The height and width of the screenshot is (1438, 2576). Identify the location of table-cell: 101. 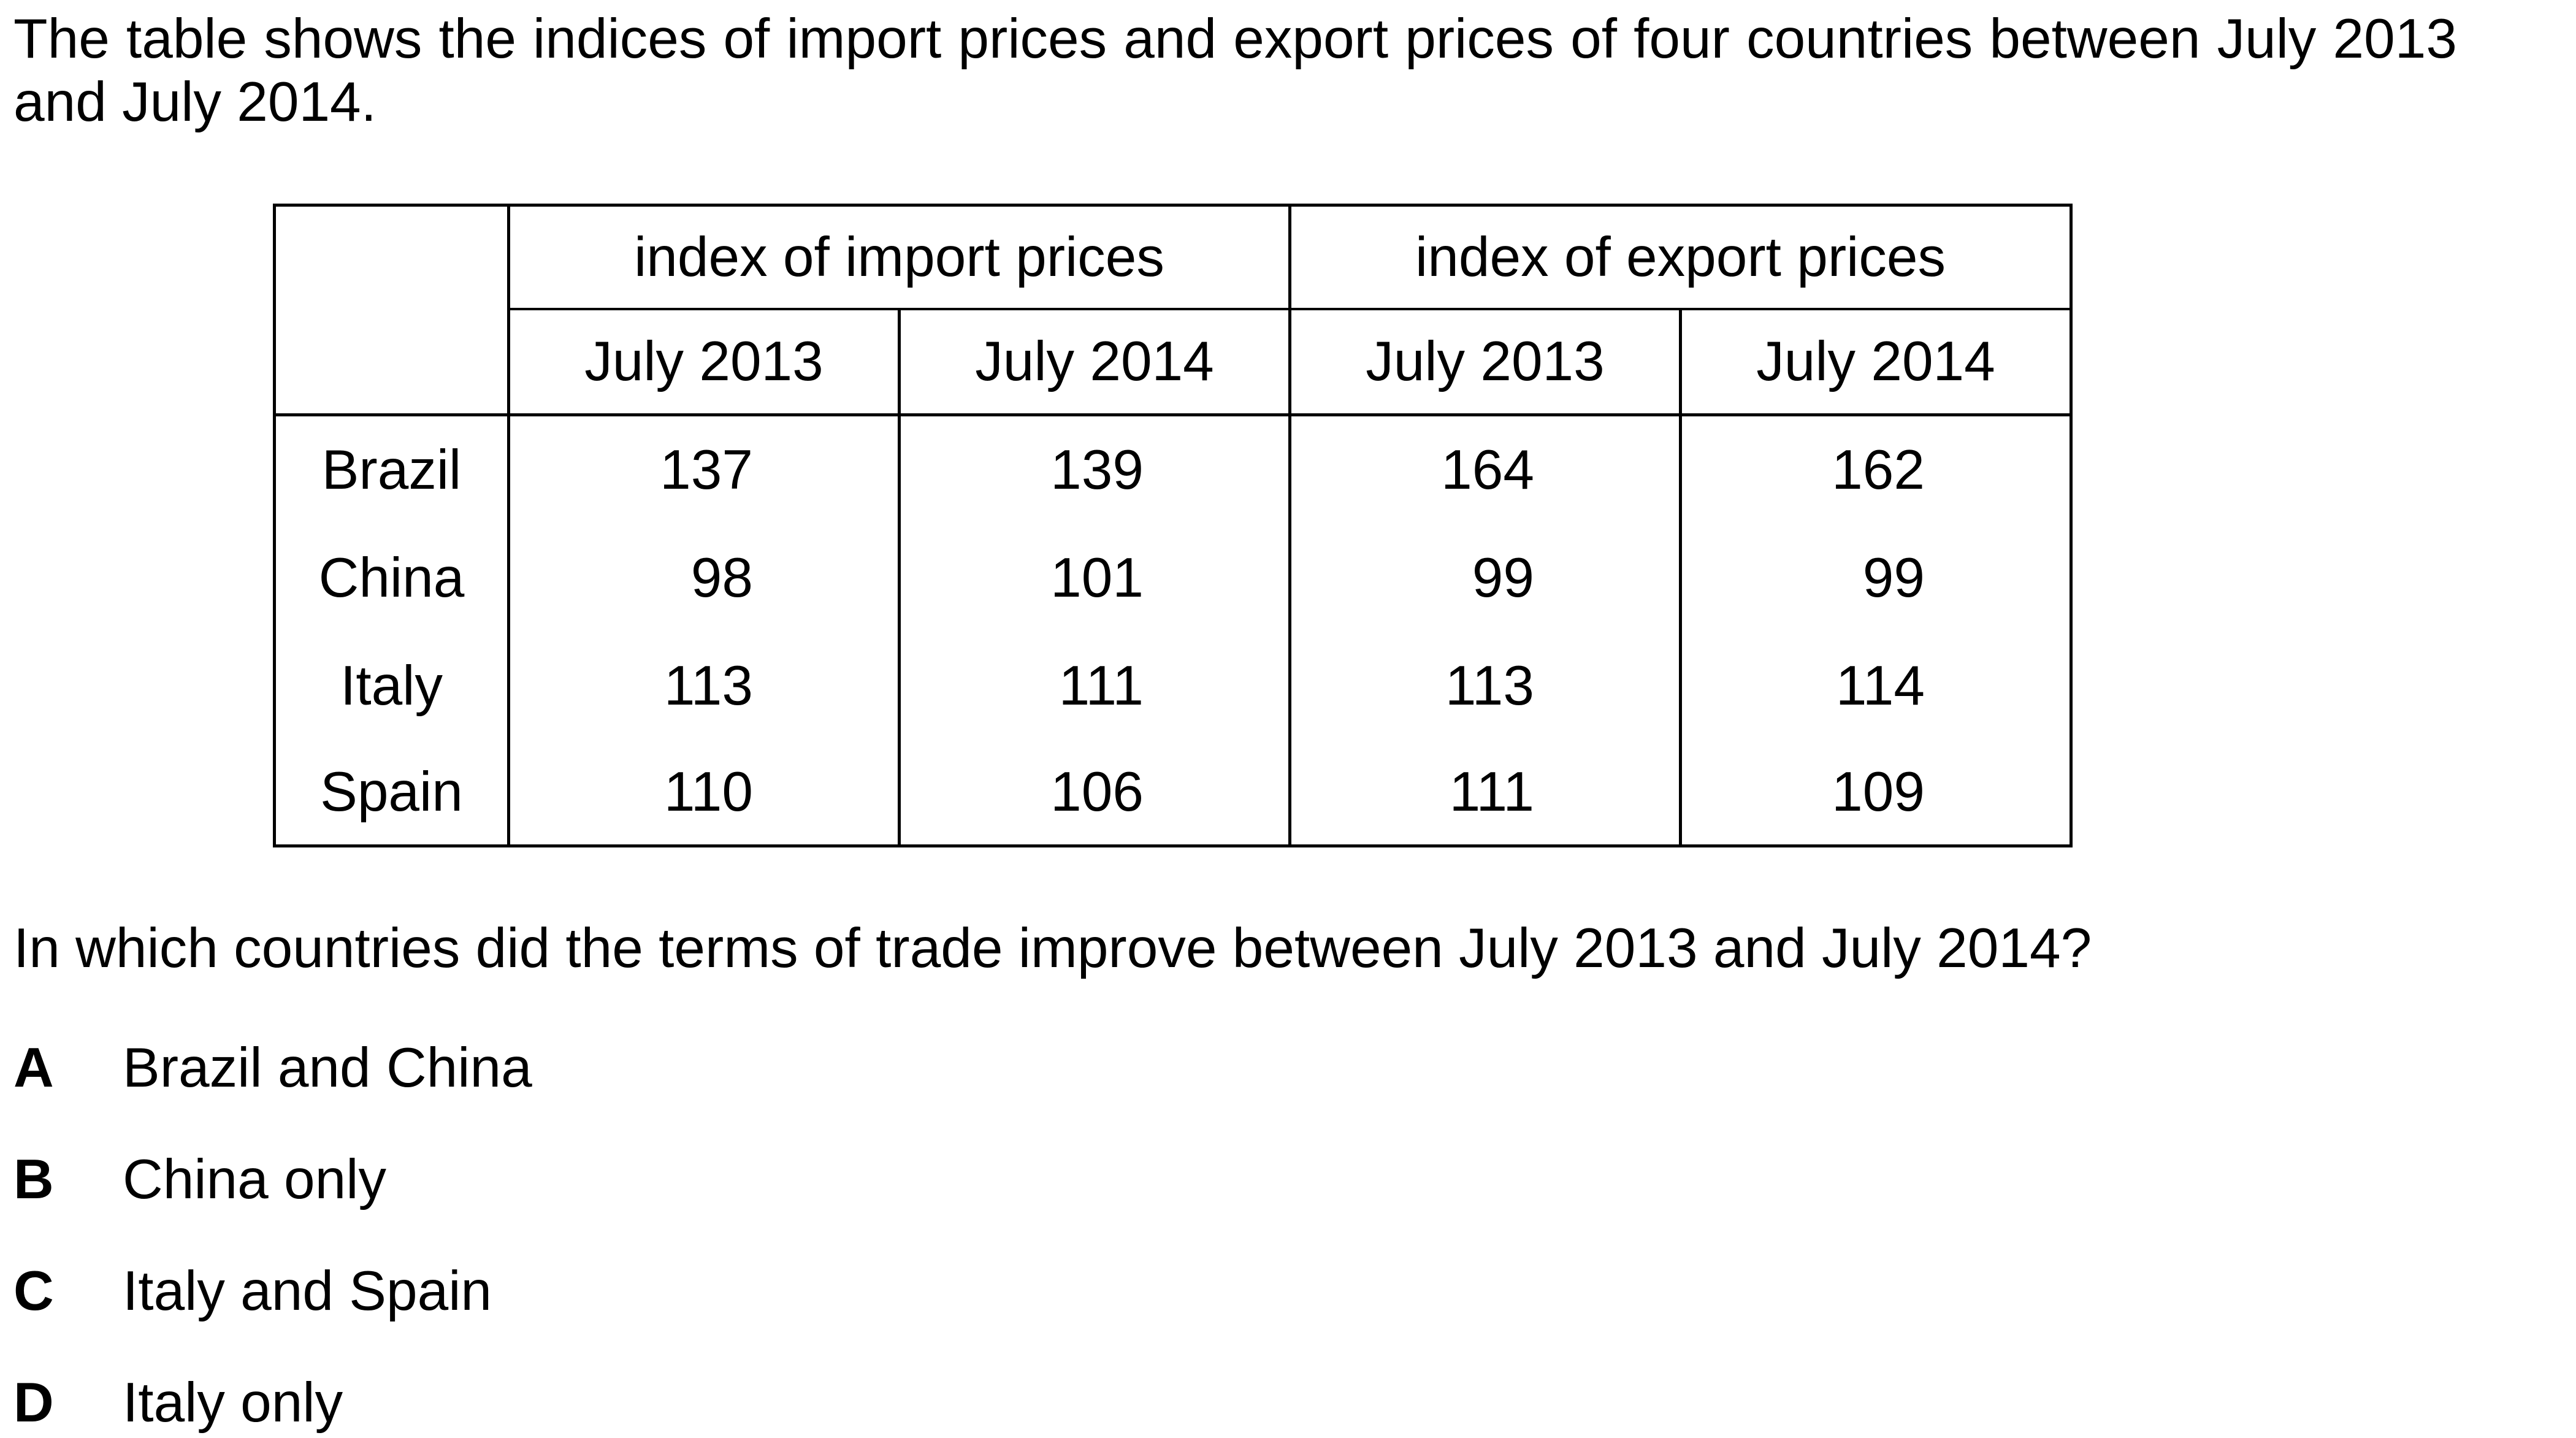
(1097, 578).